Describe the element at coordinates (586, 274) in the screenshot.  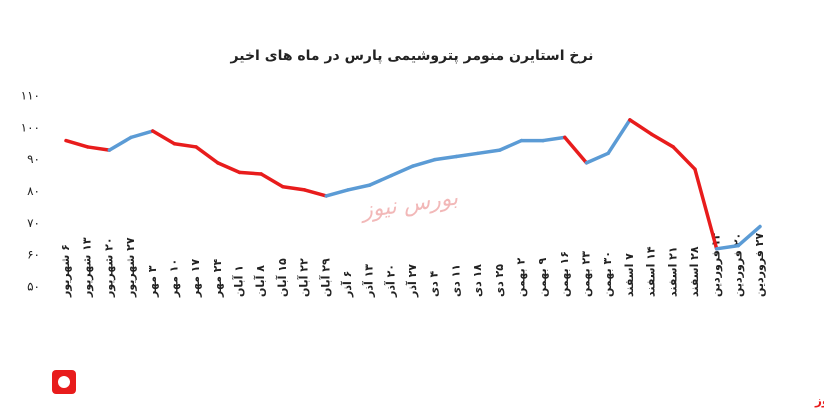
I see `x-tick-label: ۲۳ بهمن` at that location.